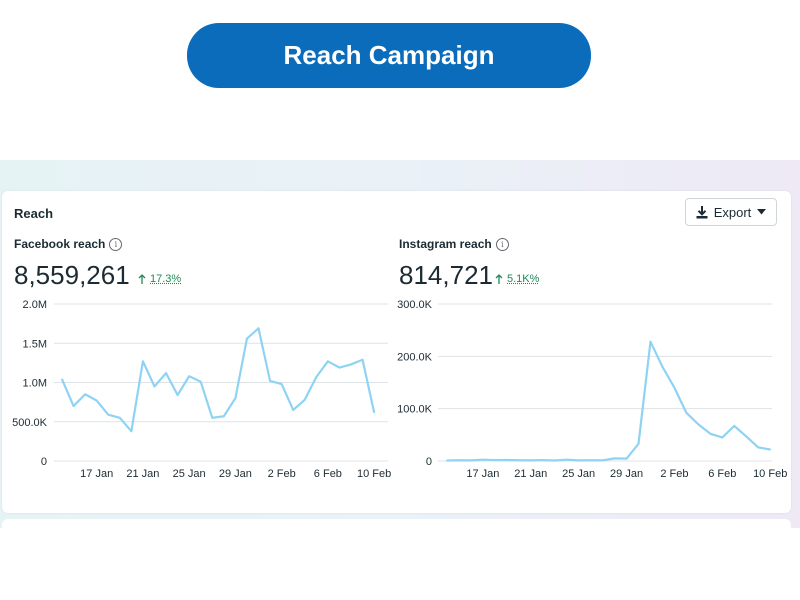  I want to click on instagram-reach-total: 814,721, so click(446, 275).